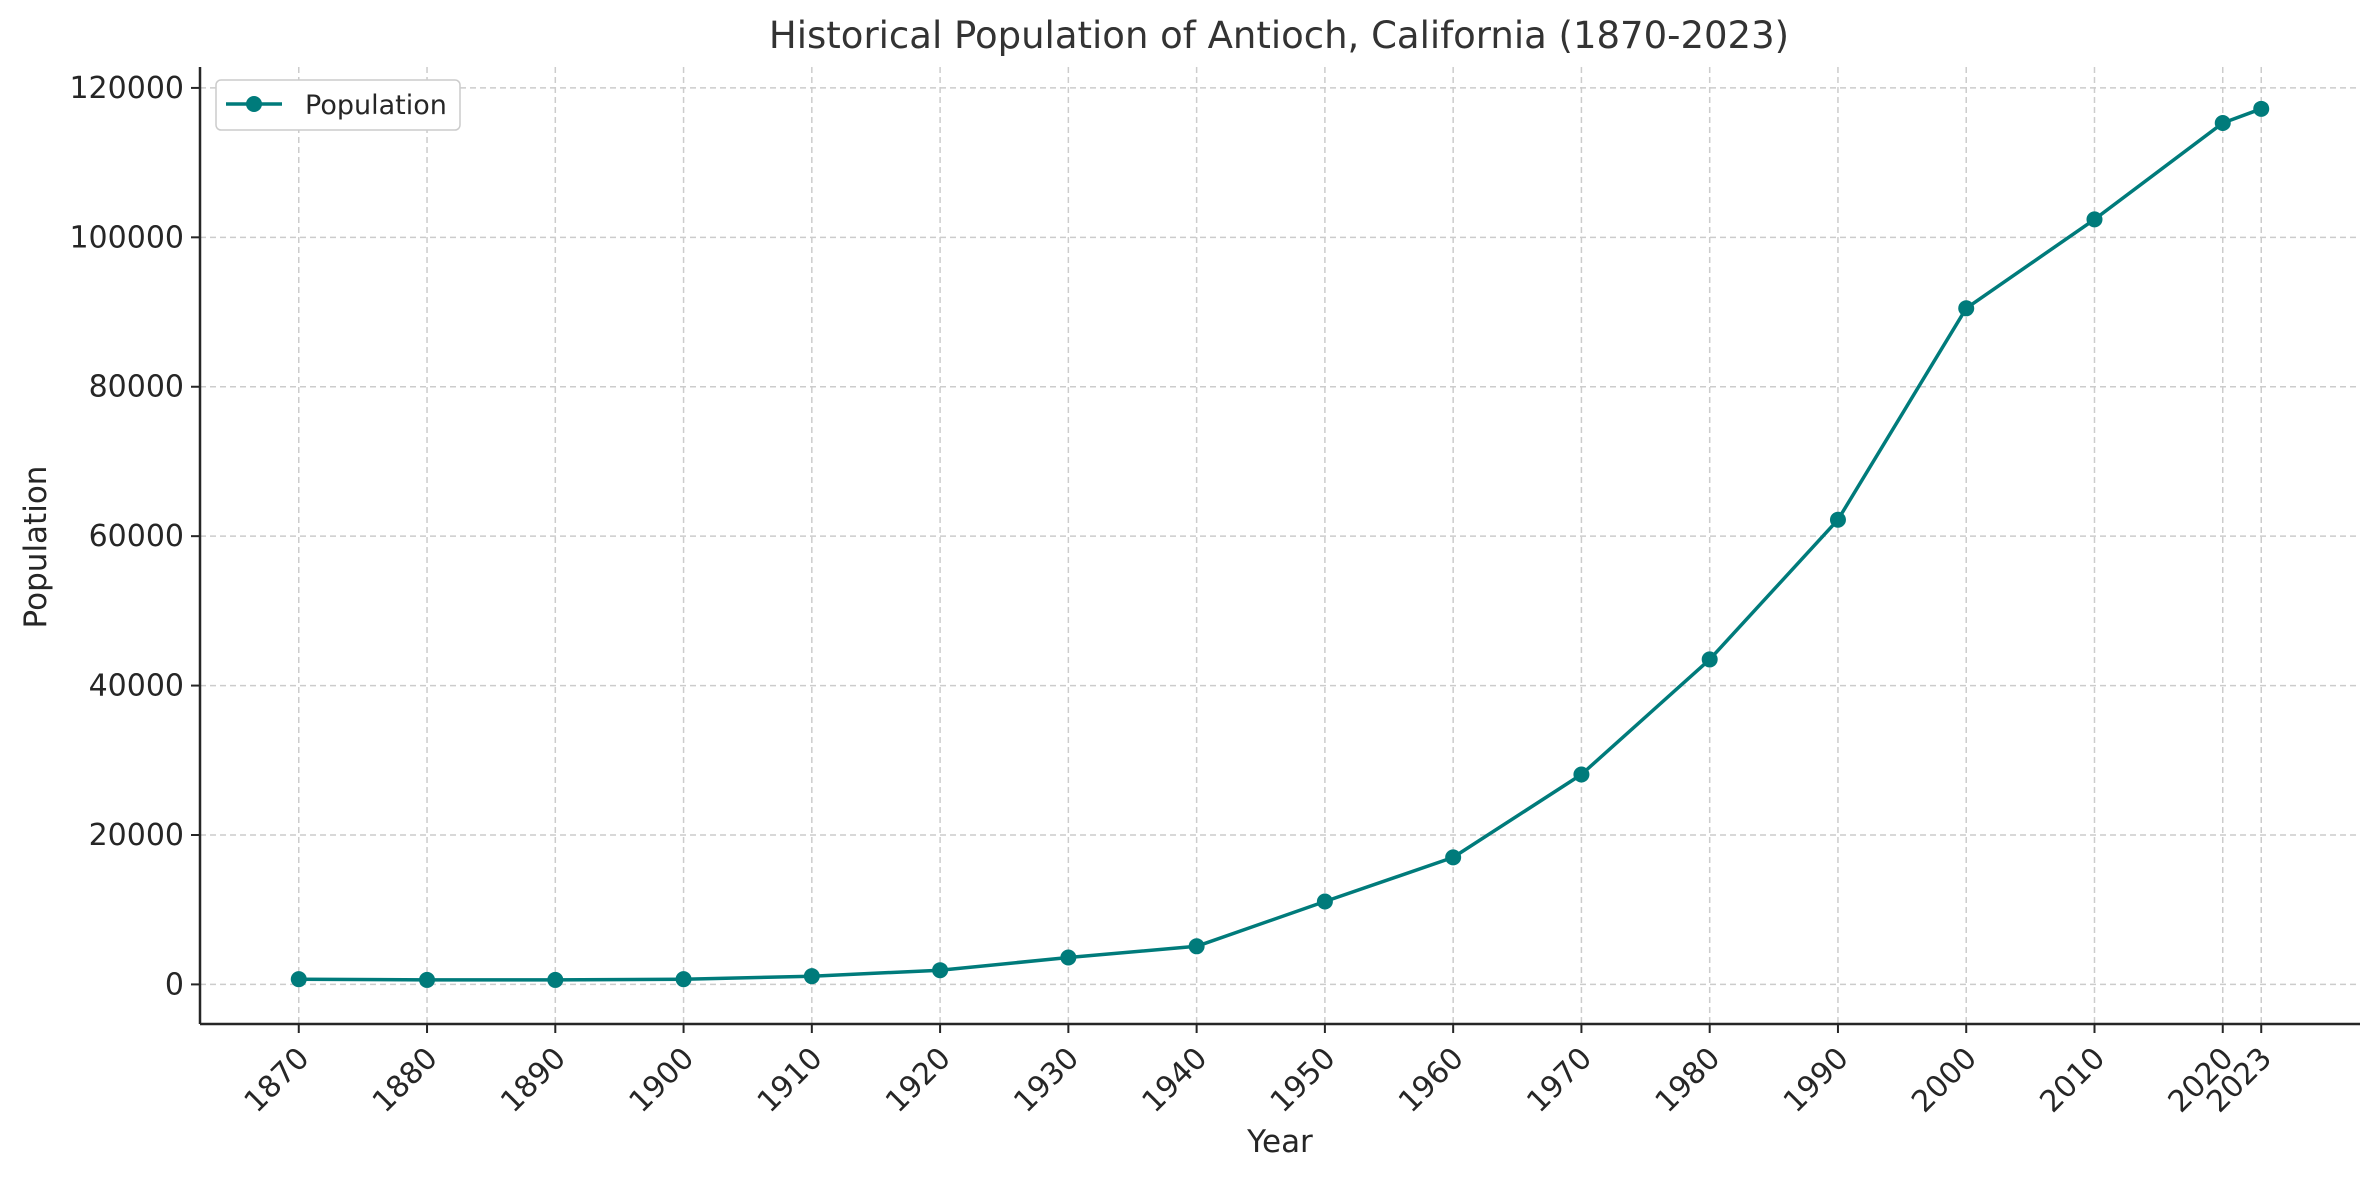  What do you see at coordinates (918, 1080) in the screenshot?
I see `x-tick-label: 1920` at bounding box center [918, 1080].